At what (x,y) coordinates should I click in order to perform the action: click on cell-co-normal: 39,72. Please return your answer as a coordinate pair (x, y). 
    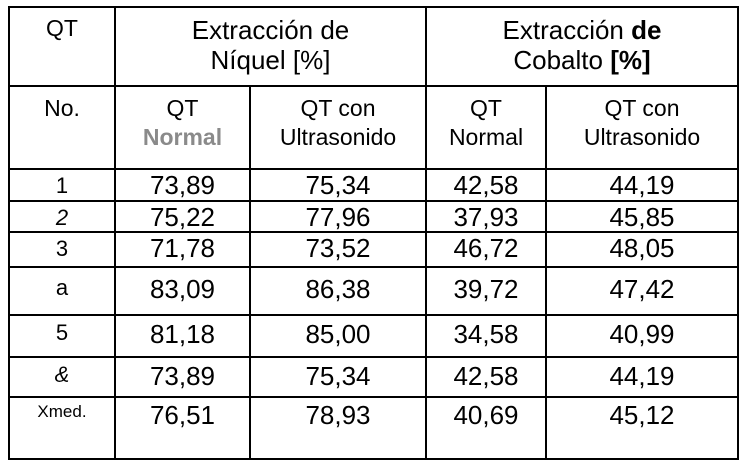
    Looking at the image, I should click on (486, 291).